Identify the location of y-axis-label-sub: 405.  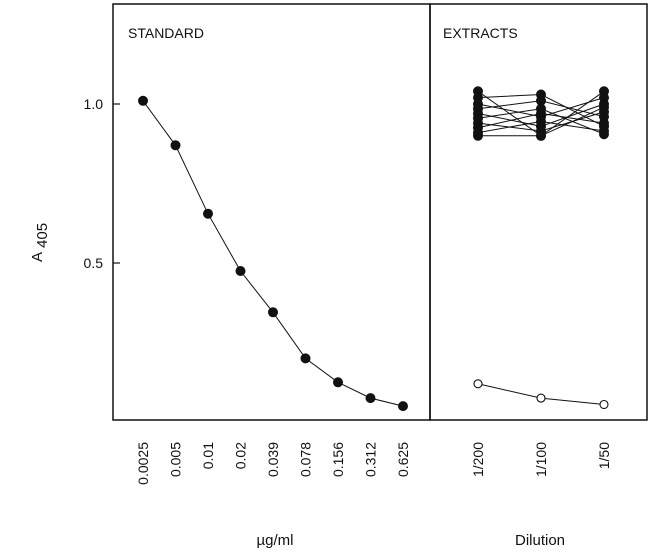
(42, 235).